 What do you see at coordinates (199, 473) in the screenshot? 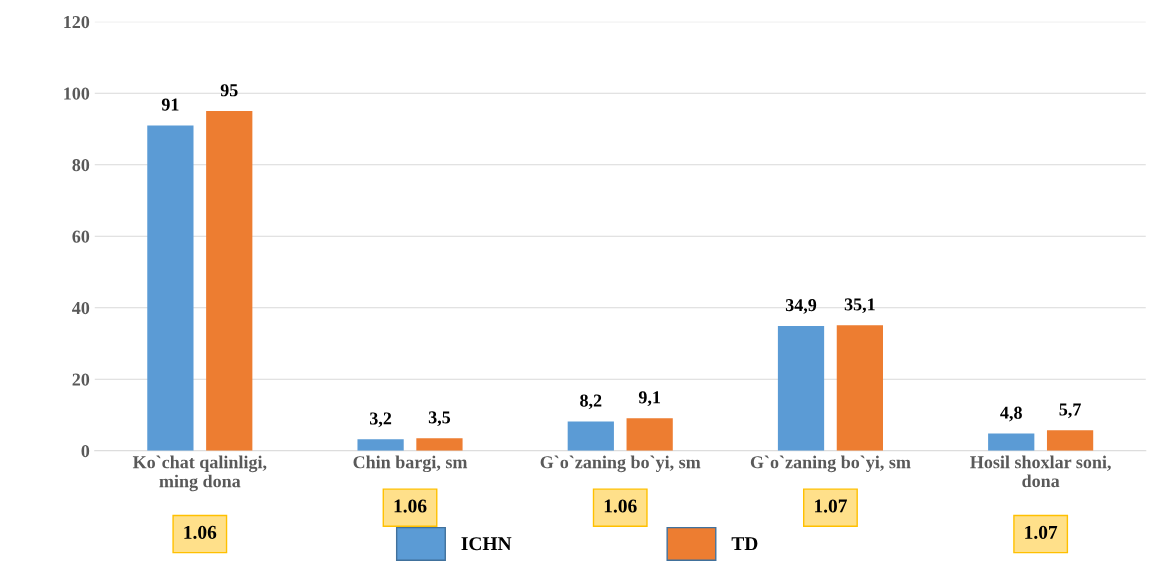
I see `x-tick-label: Ko`chat qalinligi, ming dona` at bounding box center [199, 473].